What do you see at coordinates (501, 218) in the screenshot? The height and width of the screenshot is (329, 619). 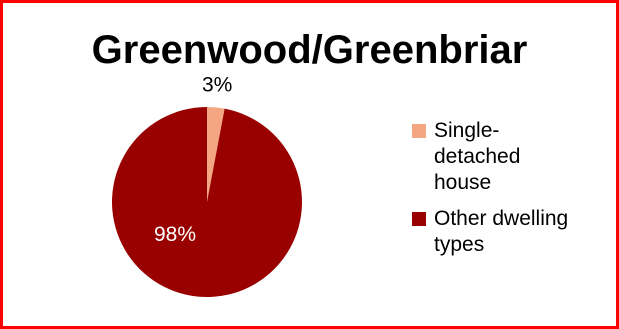 I see `legend-label-other-dwelling-1: Other dwelling` at bounding box center [501, 218].